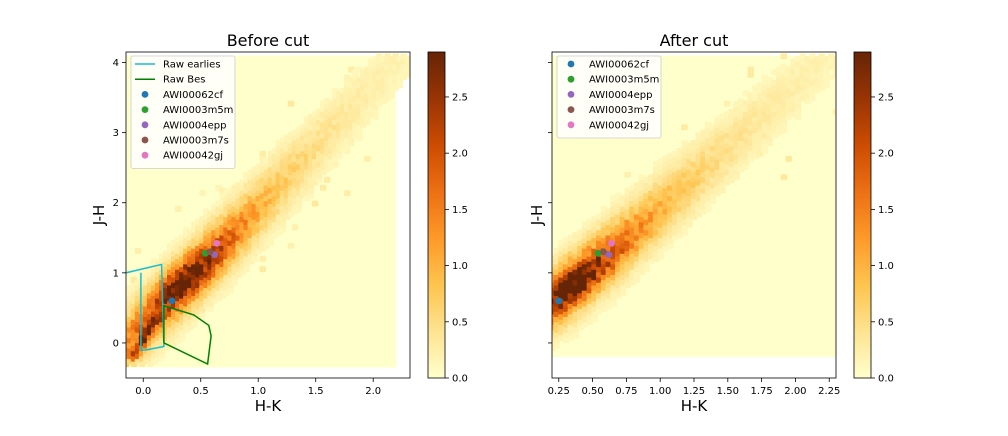 The height and width of the screenshot is (436, 1008). What do you see at coordinates (598, 253) in the screenshot?
I see `point-awi0003m5m` at bounding box center [598, 253].